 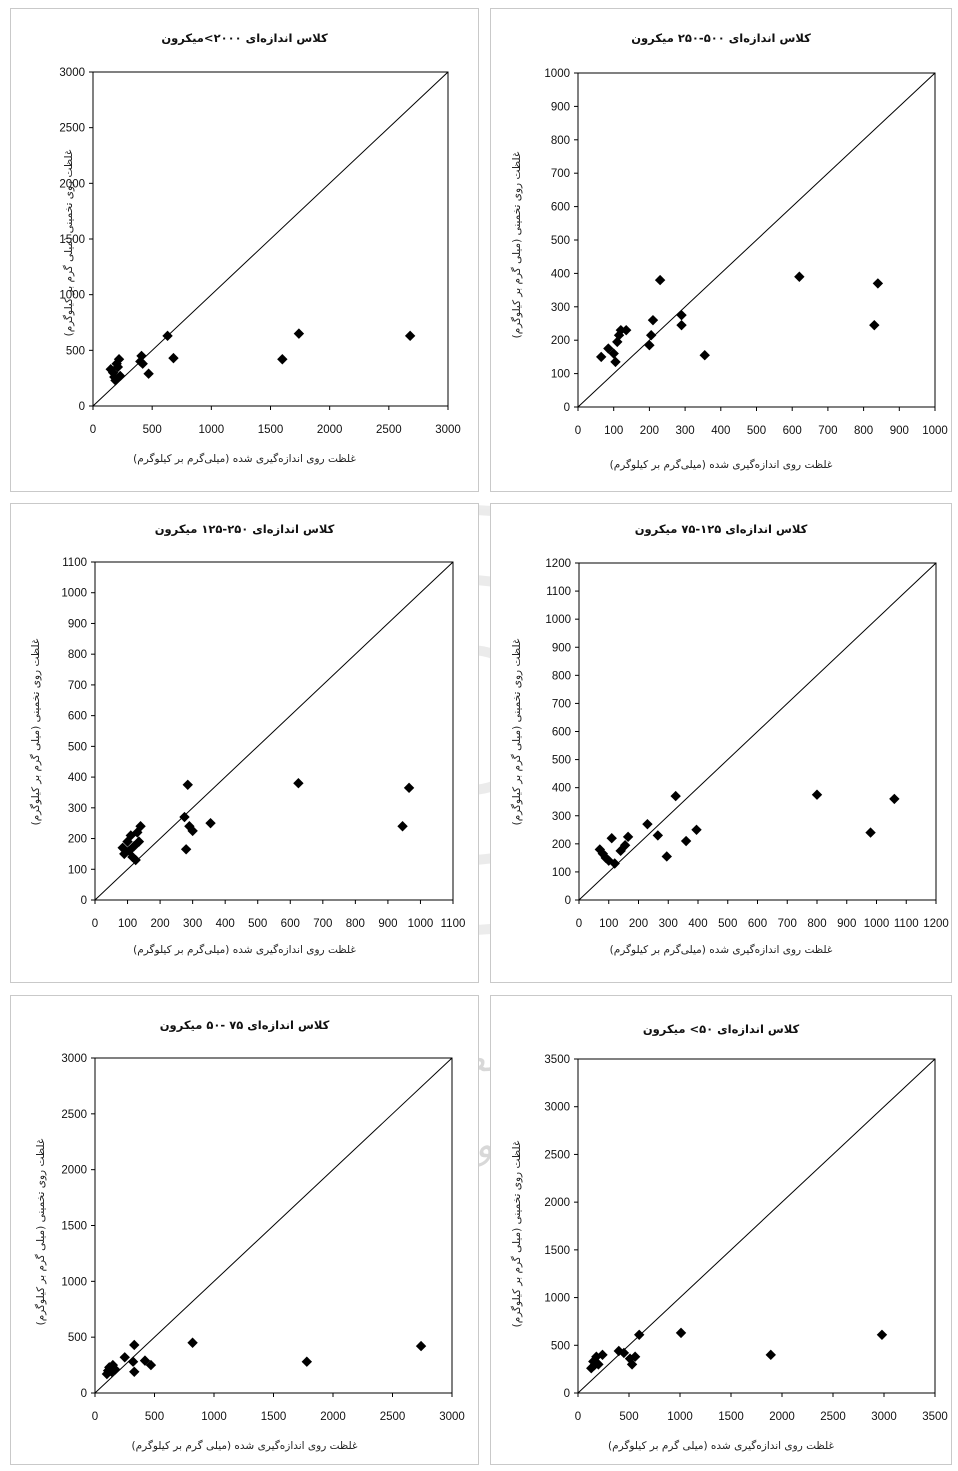 What do you see at coordinates (579, 924) in the screenshot?
I see `x-tick-label: 0` at bounding box center [579, 924].